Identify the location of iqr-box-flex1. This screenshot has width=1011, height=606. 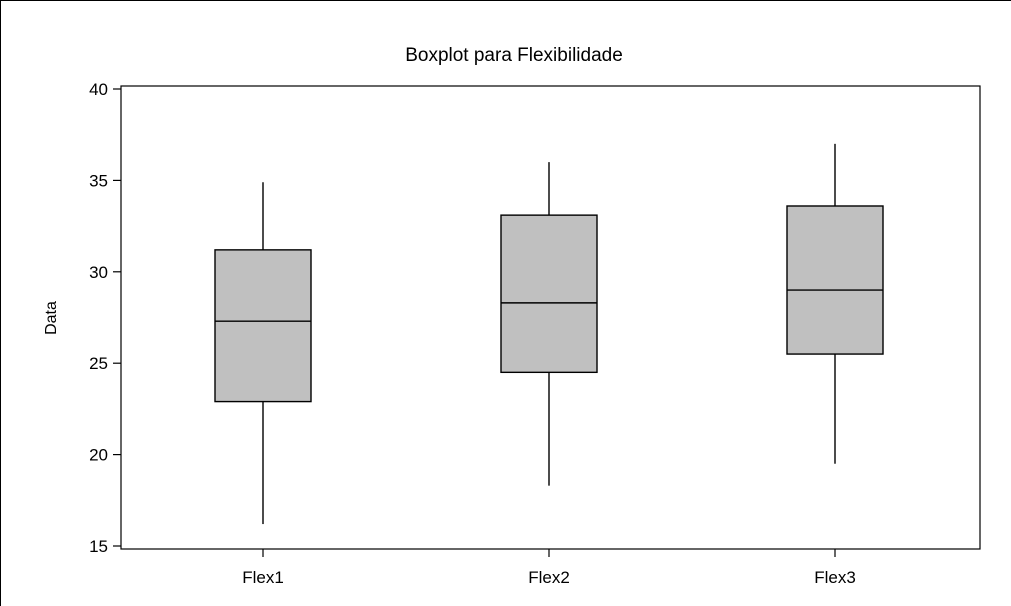
(263, 326).